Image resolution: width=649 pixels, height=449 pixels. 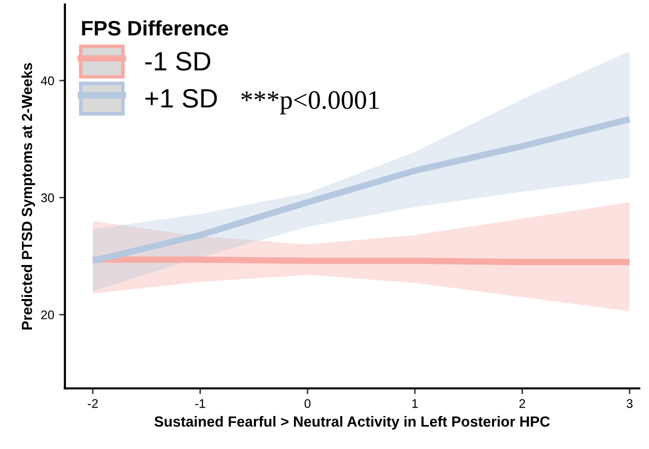 I want to click on legend-title: FPS Difference, so click(x=155, y=28).